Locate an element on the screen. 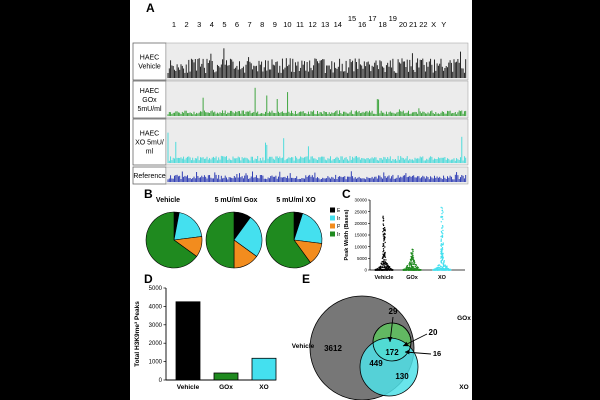  track-area is located at coordinates (317, 99).